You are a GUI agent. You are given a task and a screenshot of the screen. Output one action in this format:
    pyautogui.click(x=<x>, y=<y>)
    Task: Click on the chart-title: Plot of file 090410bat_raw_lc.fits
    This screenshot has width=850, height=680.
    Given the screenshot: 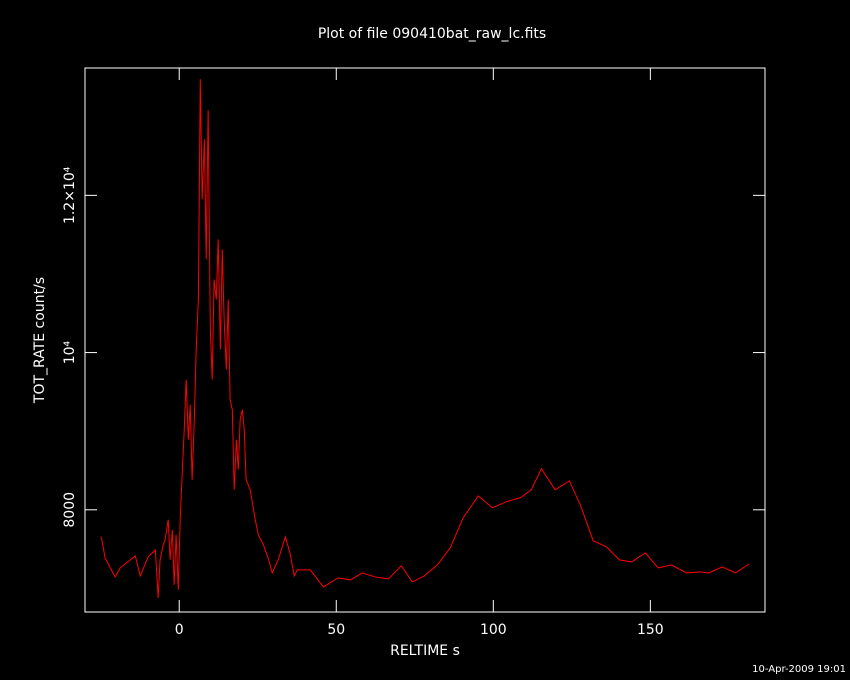 What is the action you would take?
    pyautogui.click(x=432, y=34)
    